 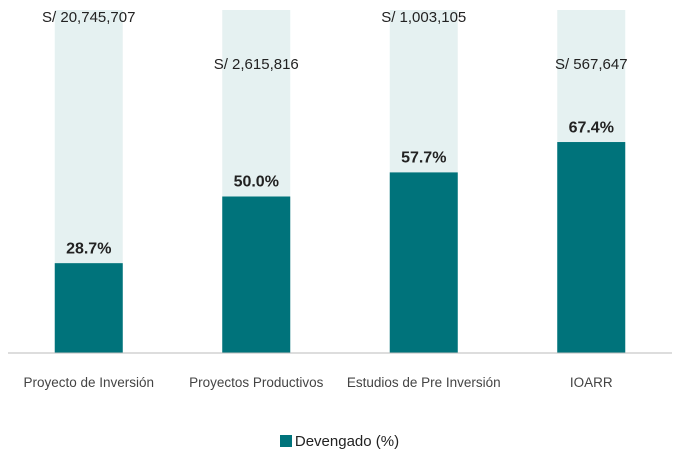 I want to click on data-label: 67.4%, so click(x=591, y=127).